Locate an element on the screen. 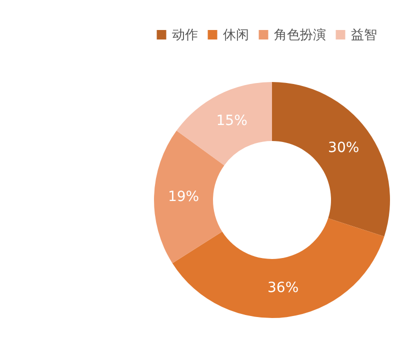  data-label: 15% is located at coordinates (232, 121).